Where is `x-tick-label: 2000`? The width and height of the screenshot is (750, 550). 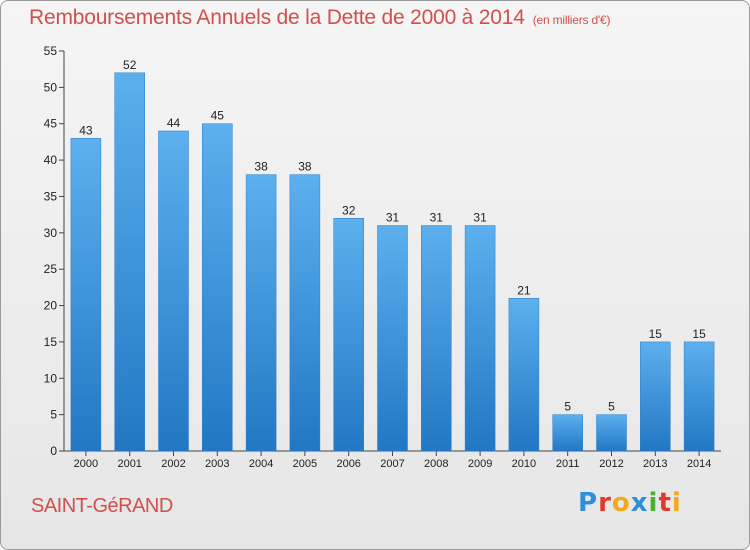
x-tick-label: 2000 is located at coordinates (86, 464).